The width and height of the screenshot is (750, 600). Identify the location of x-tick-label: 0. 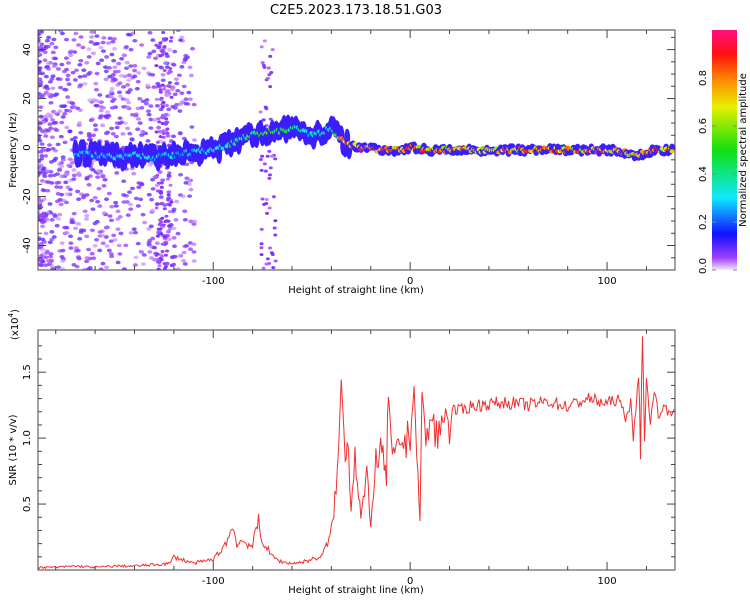
(410, 581).